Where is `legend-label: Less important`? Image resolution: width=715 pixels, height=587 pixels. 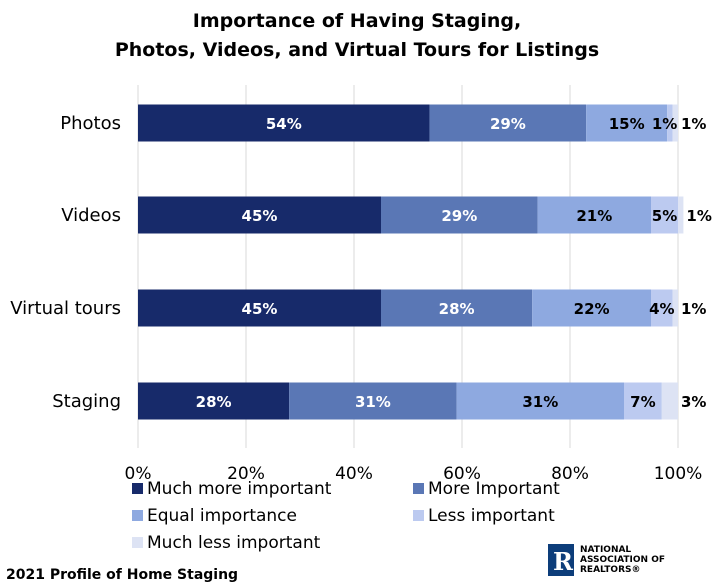 legend-label: Less important is located at coordinates (491, 516).